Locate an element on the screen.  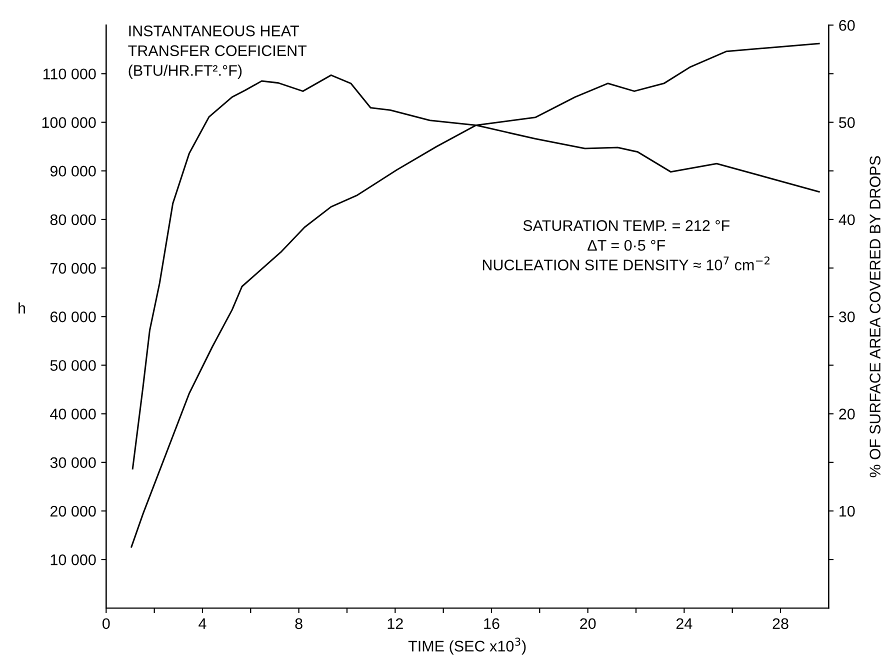
y2-tick-label: 20 is located at coordinates (847, 414).